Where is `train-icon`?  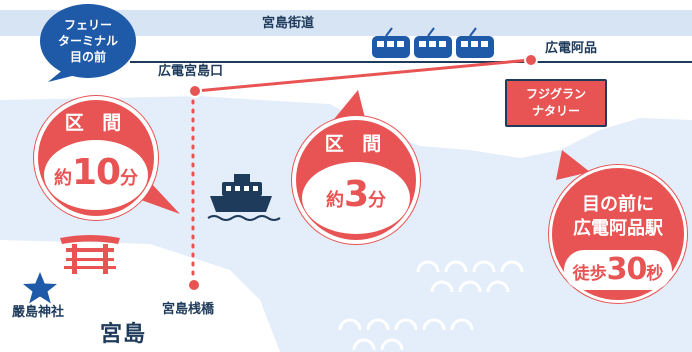 train-icon is located at coordinates (433, 42).